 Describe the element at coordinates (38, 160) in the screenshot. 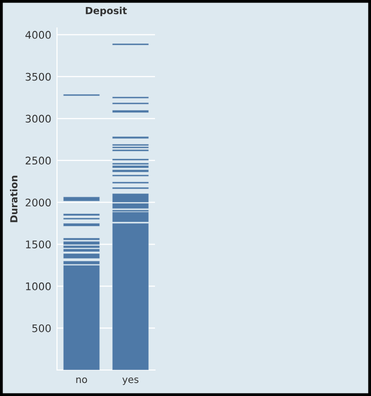

I see `y-tick-label: 2500` at that location.